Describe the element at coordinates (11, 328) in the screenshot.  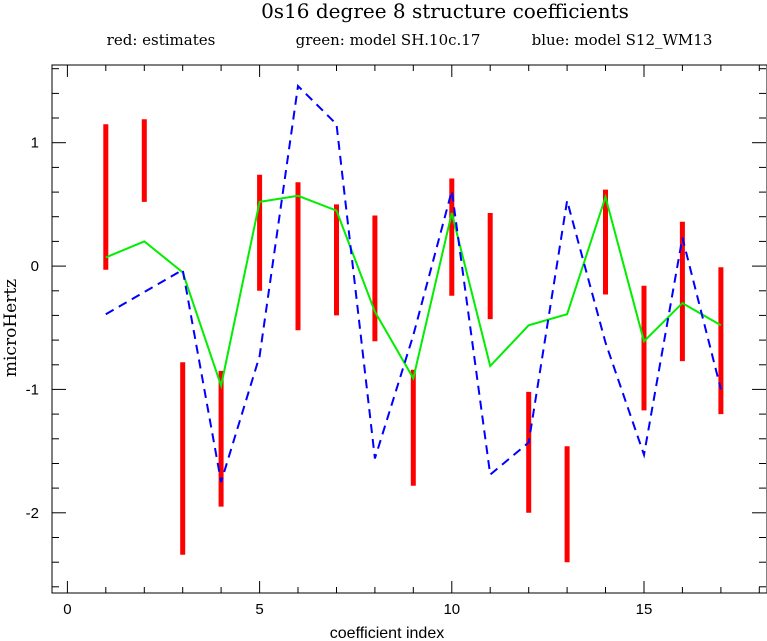
I see `y-axis-label: microHertz` at that location.